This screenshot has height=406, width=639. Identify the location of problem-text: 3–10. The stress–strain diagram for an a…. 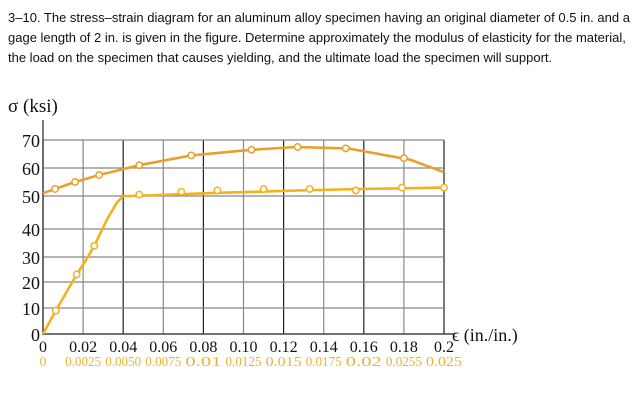
(319, 37).